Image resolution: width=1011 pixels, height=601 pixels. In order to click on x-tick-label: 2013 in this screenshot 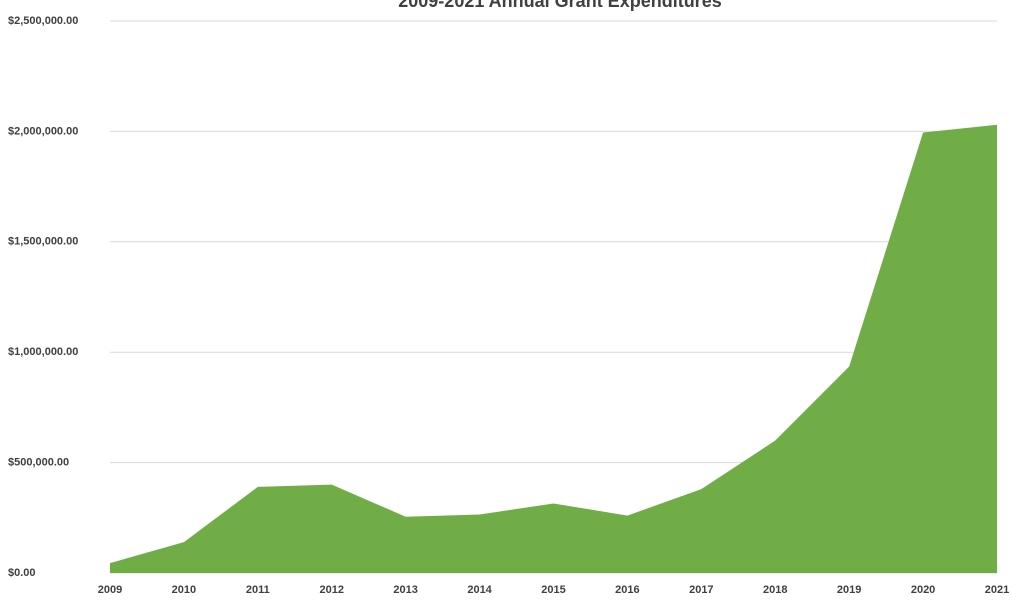, I will do `click(405, 590)`.